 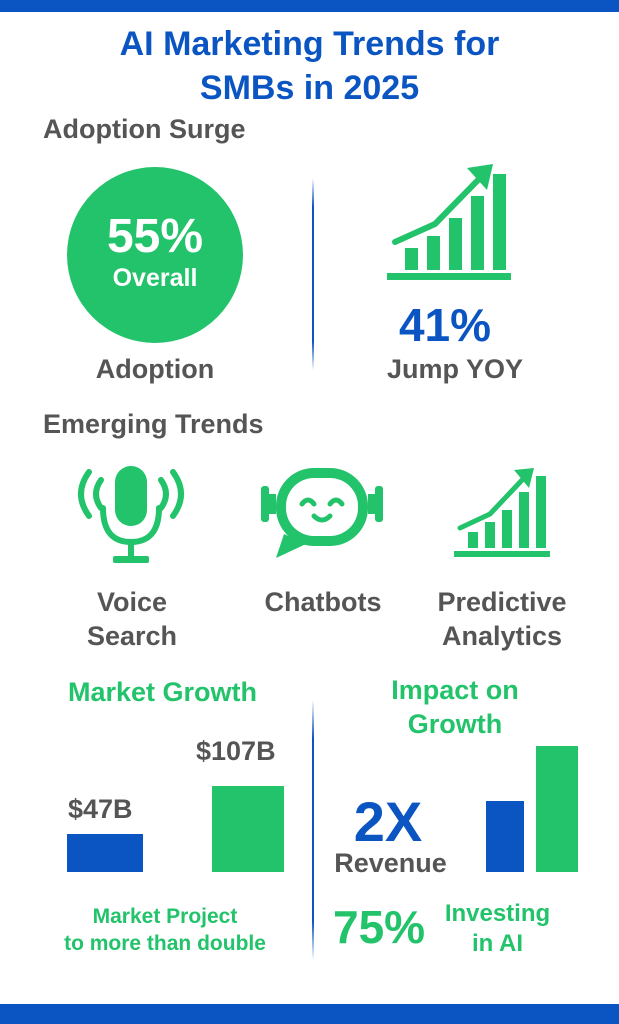 I want to click on adoption-caption: Adoption, so click(x=155, y=369).